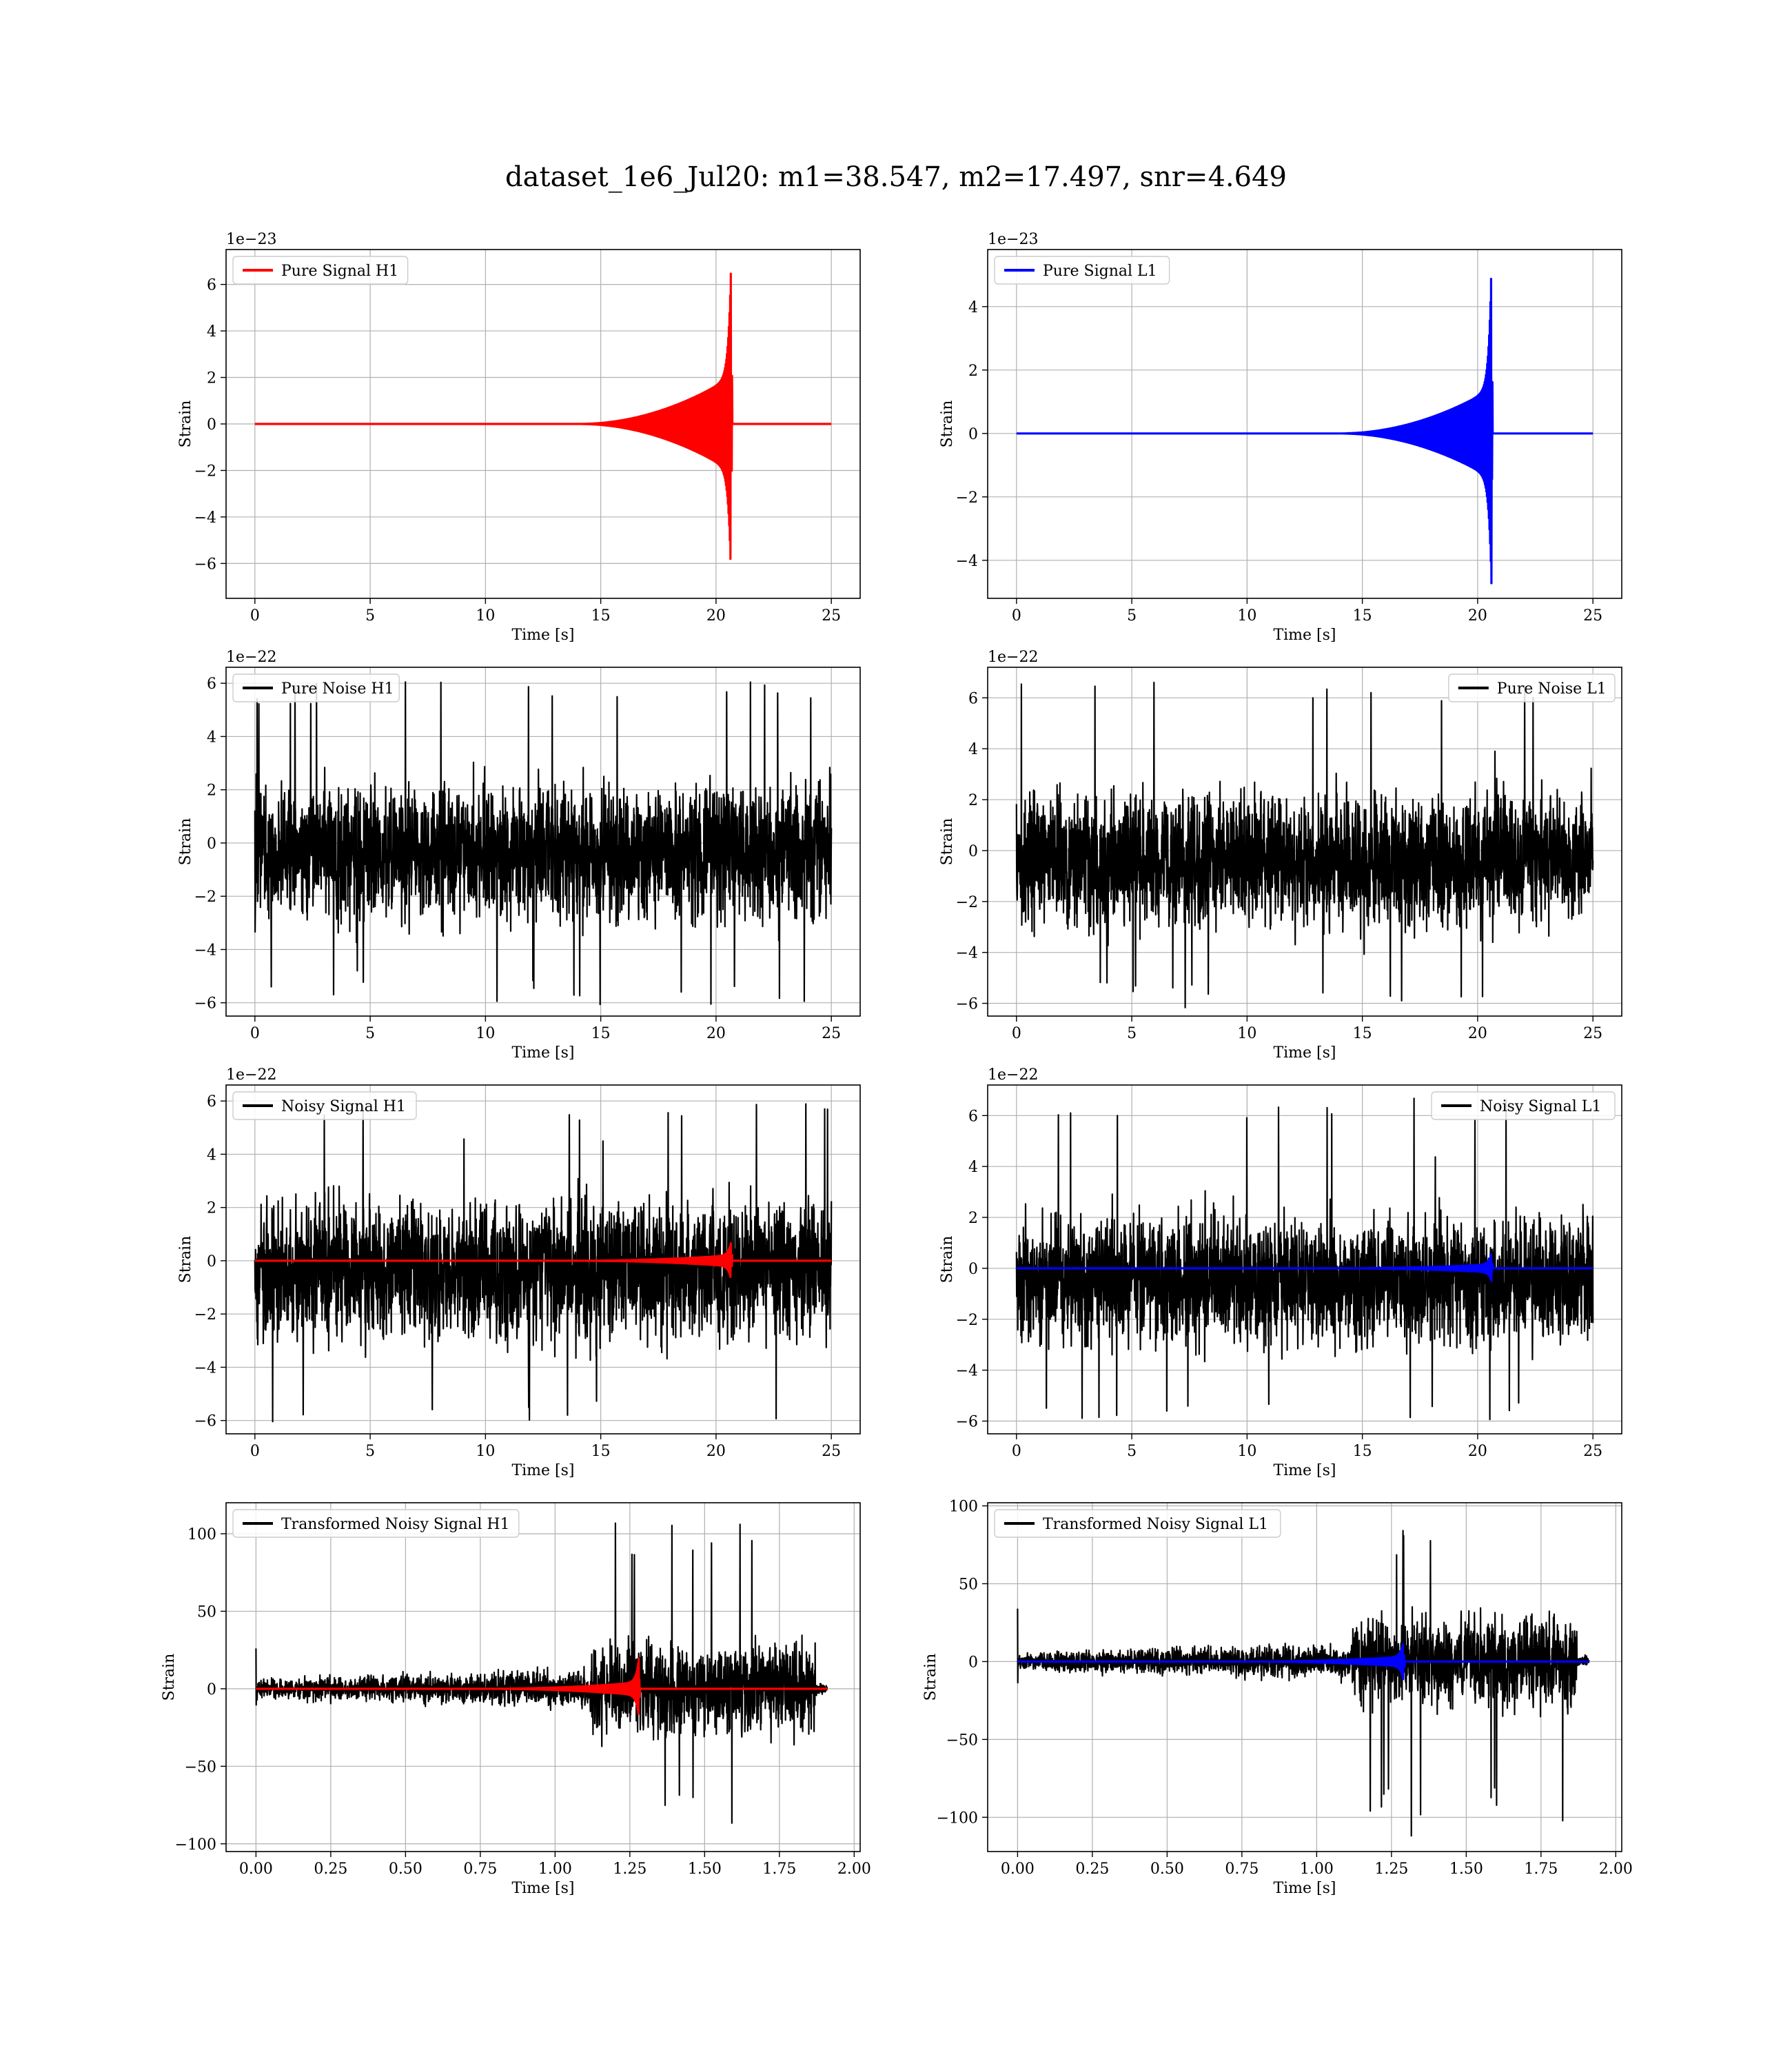 The image size is (1792, 2068). What do you see at coordinates (1303, 1683) in the screenshot?
I see `series-line-transformed-noisy-signal-l1` at bounding box center [1303, 1683].